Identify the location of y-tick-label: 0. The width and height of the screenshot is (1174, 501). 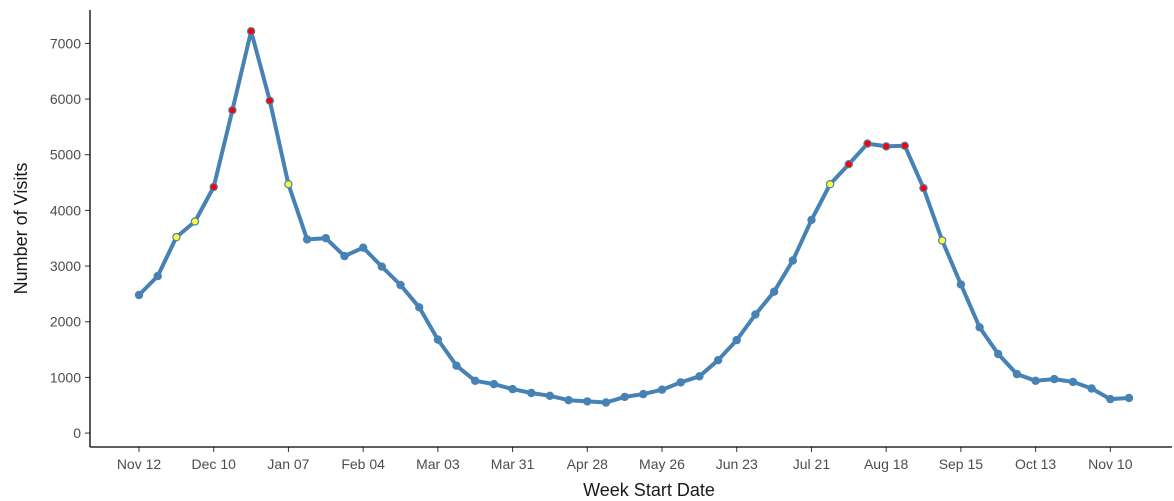
(77, 433).